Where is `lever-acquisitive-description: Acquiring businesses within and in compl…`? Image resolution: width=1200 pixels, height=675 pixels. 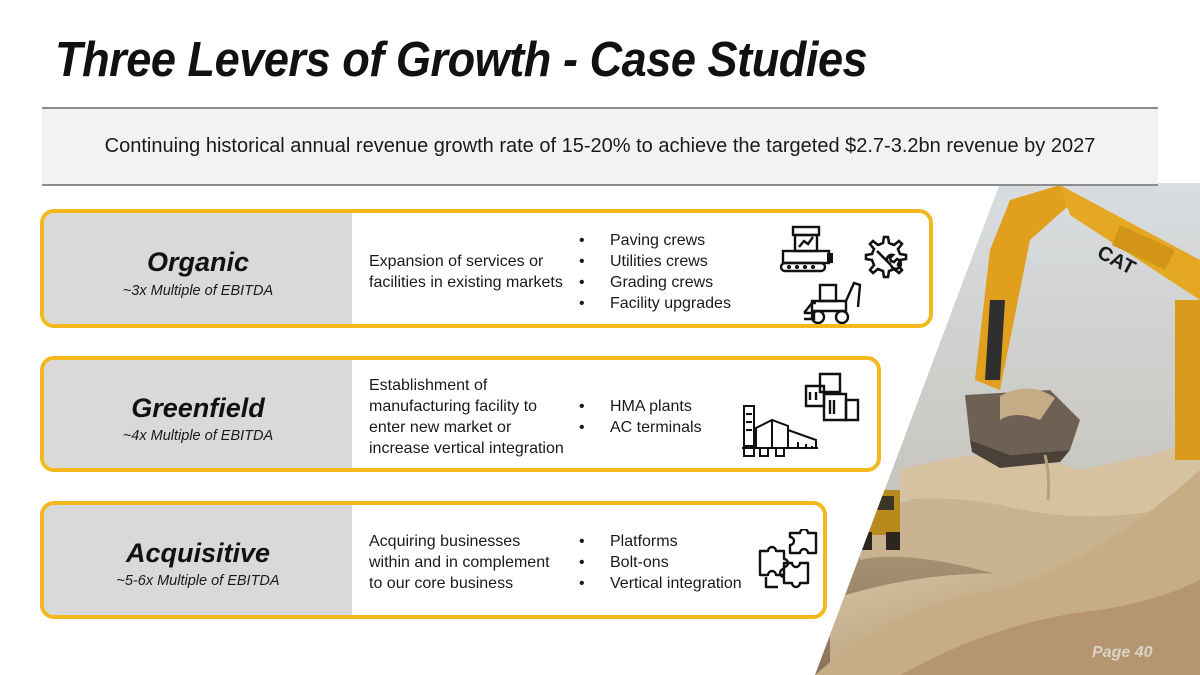 lever-acquisitive-description: Acquiring businesses within and in compl… is located at coordinates (459, 562).